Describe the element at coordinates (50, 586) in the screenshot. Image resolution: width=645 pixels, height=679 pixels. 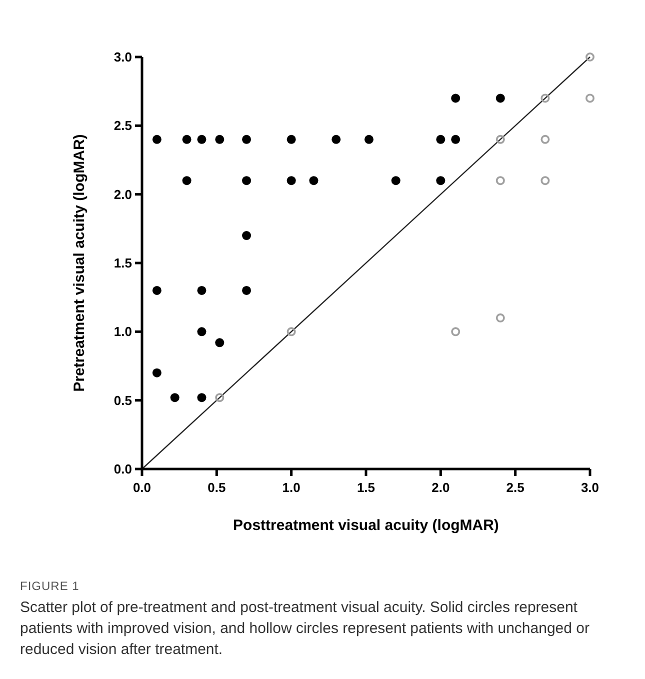
I see `text: FIGURE 1` at that location.